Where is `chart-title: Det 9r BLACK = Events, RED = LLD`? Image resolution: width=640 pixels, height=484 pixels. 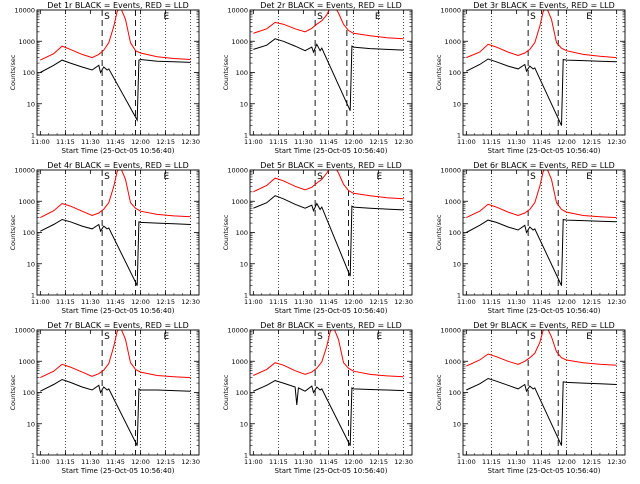
chart-title: Det 9r BLACK = Events, RED = LLD is located at coordinates (544, 325).